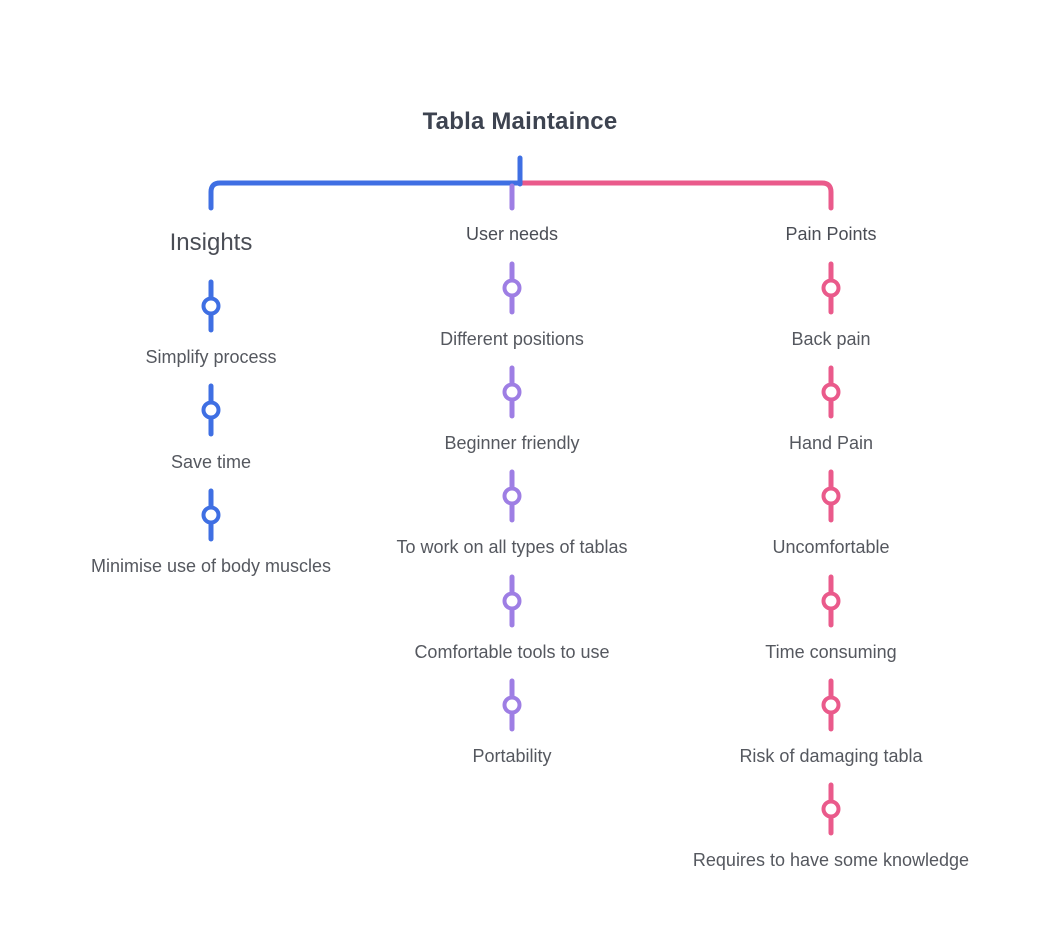  Describe the element at coordinates (831, 860) in the screenshot. I see `pain-points-item-requires-knowledge: Requires to have some knowledge` at that location.